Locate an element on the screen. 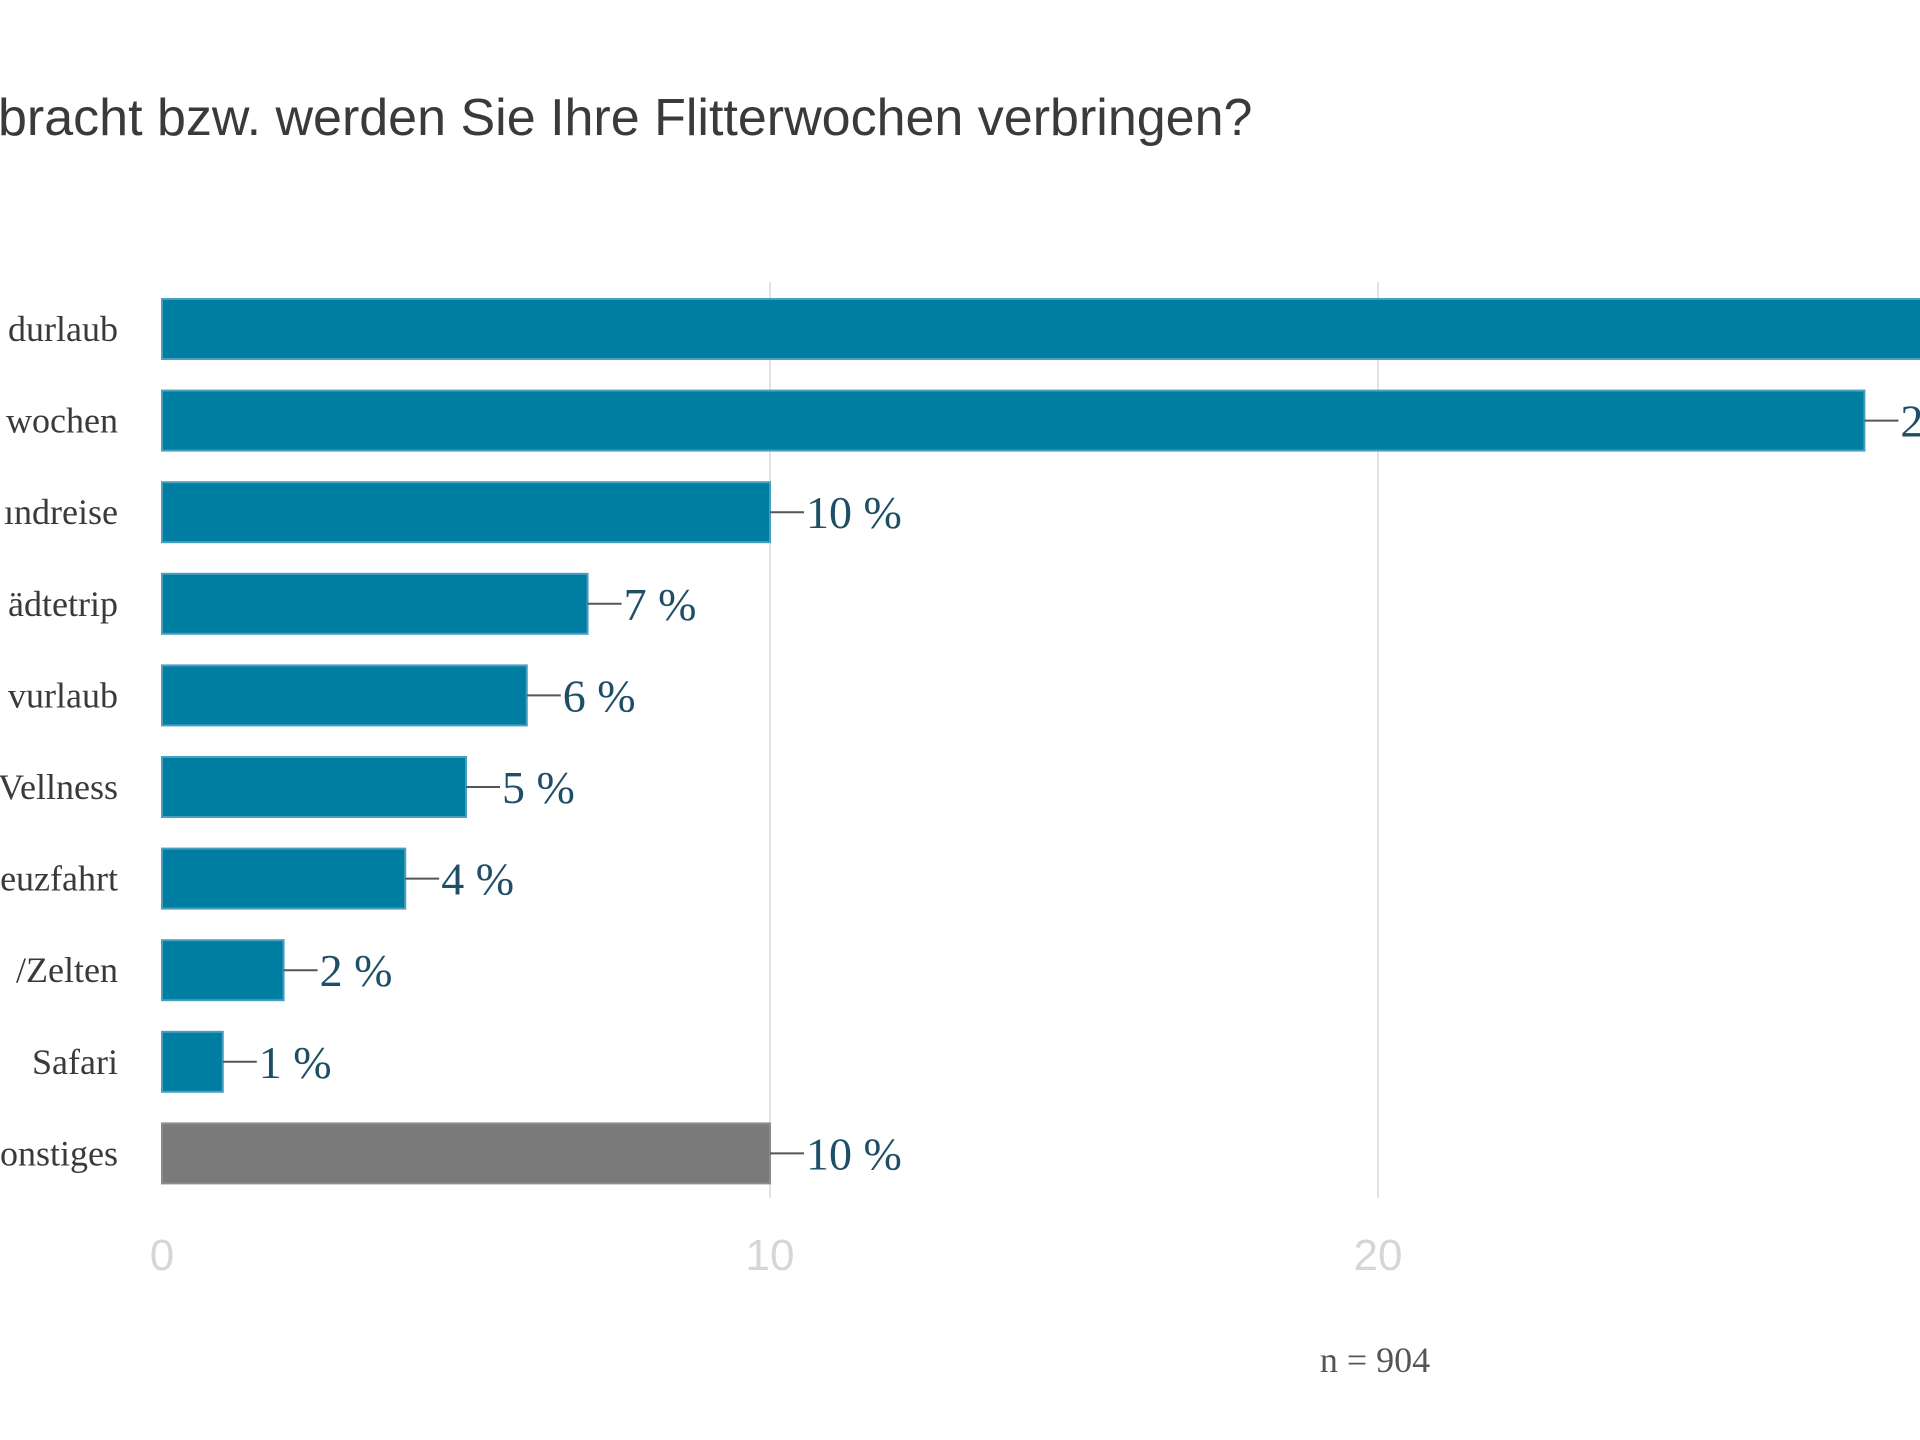  value-label-7: 4 % is located at coordinates (477, 879).